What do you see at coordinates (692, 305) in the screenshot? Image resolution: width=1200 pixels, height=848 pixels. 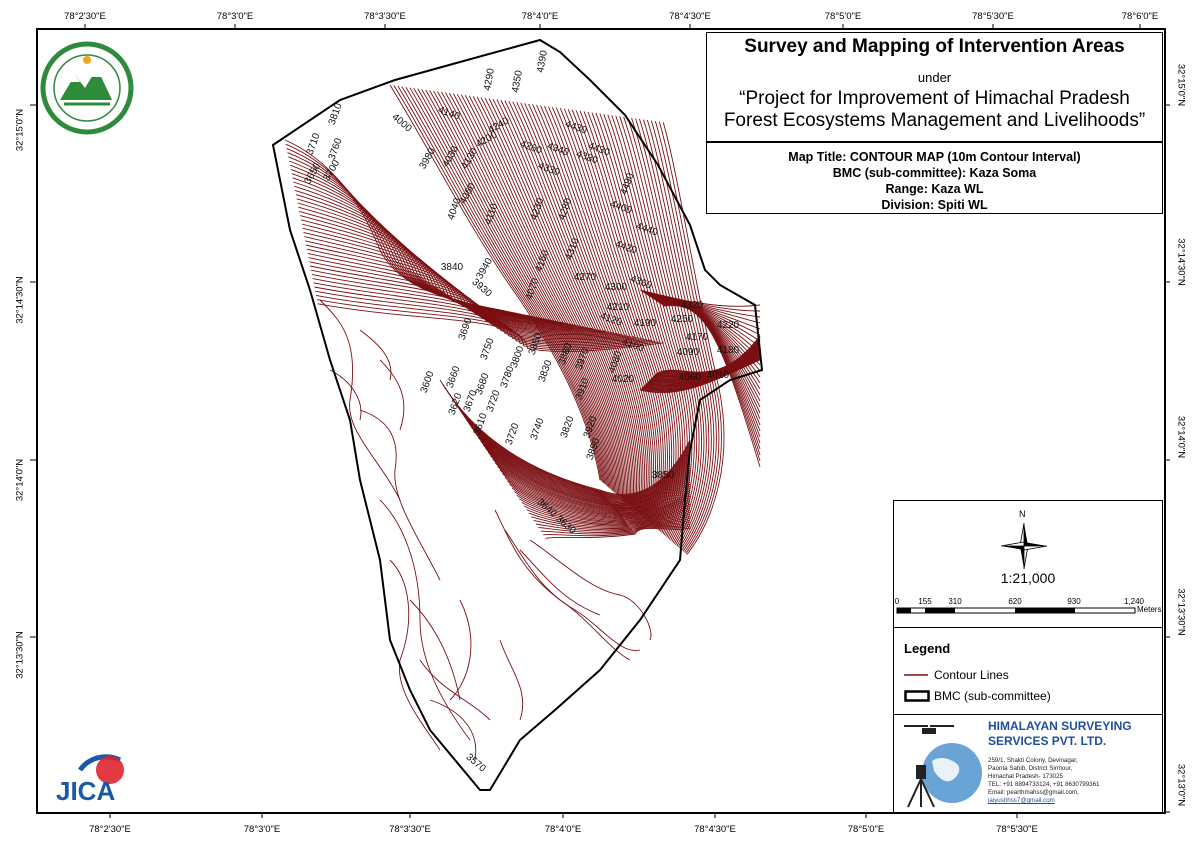 I see `contour-elevation-label: 4320` at bounding box center [692, 305].